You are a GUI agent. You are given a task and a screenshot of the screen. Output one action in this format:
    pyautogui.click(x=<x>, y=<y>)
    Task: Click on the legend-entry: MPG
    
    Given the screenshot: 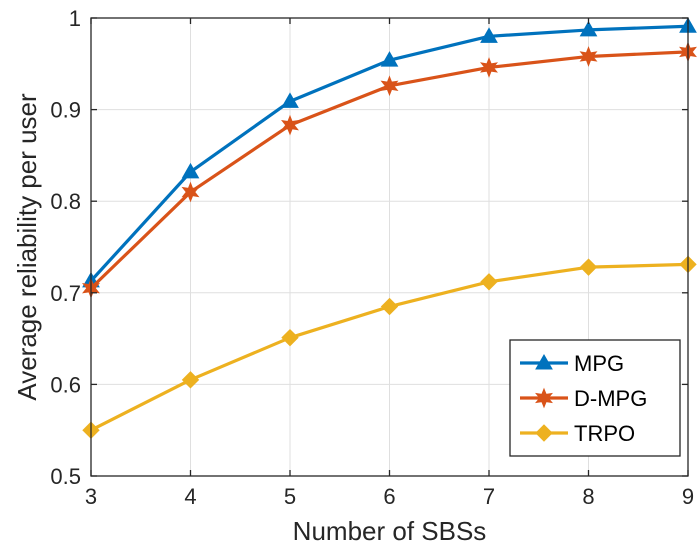 What is the action you would take?
    pyautogui.click(x=572, y=363)
    